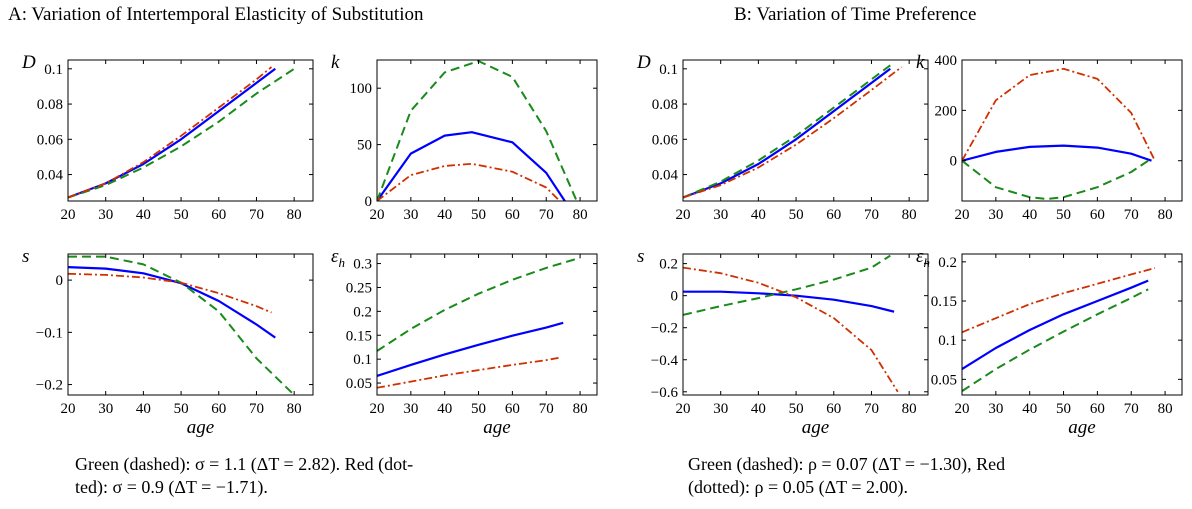 This screenshot has height=509, width=1192. What do you see at coordinates (364, 146) in the screenshot?
I see `y-tick-label: 50` at bounding box center [364, 146].